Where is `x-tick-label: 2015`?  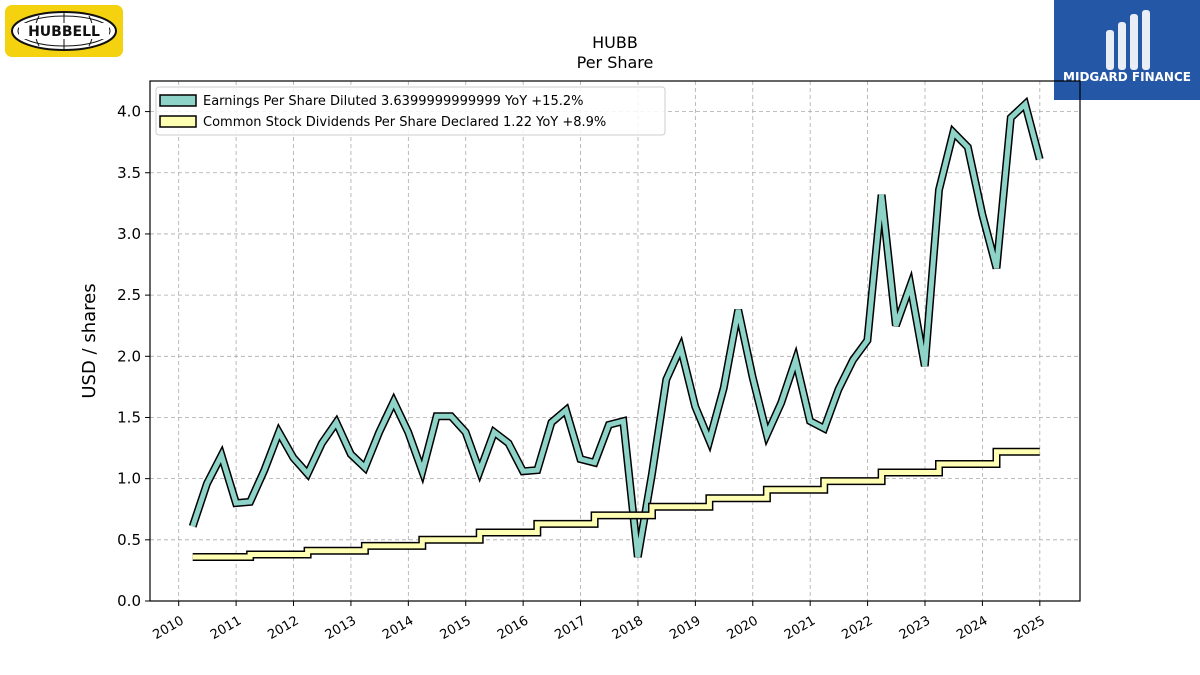
x-tick-label: 2015 is located at coordinates (456, 628).